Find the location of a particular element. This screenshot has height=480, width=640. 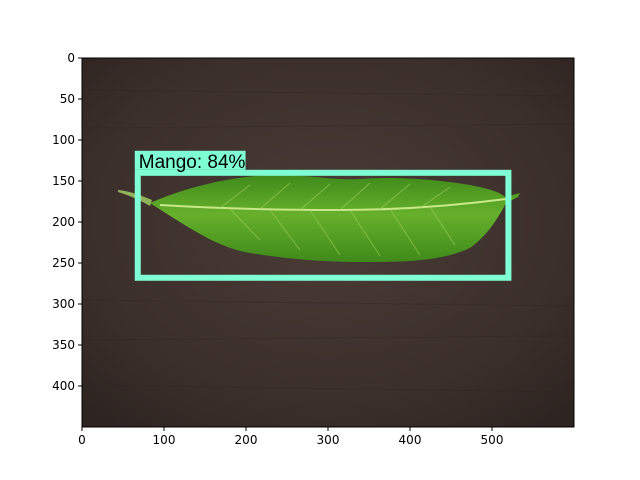

x-axis: 0 100 200 300 400 500 is located at coordinates (290, 437).